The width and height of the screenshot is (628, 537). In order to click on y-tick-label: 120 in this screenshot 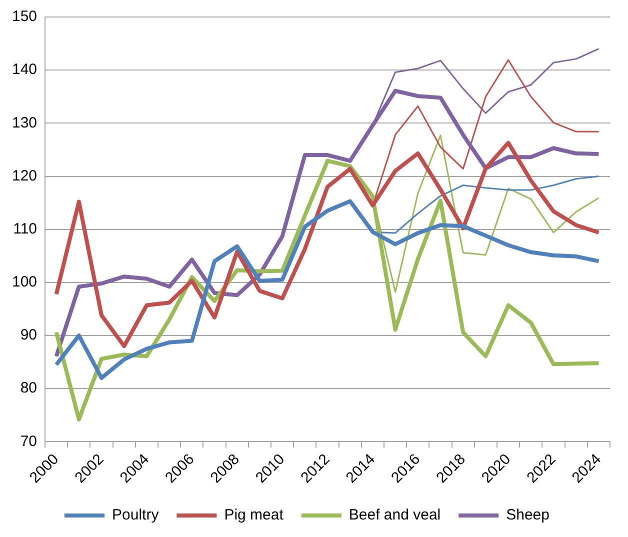, I will do `click(25, 175)`.